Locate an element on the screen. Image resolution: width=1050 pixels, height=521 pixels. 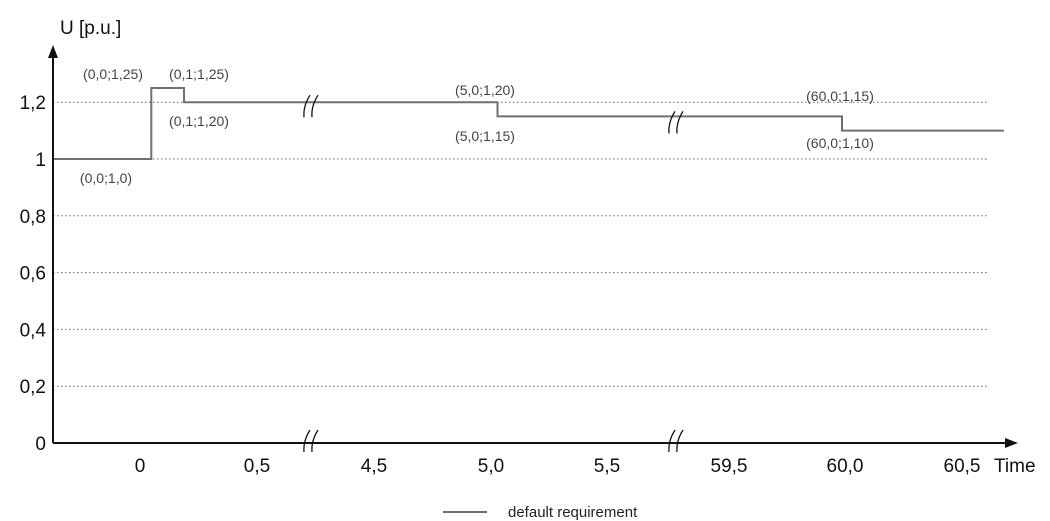
x-tick-label: 5,5 is located at coordinates (607, 466).